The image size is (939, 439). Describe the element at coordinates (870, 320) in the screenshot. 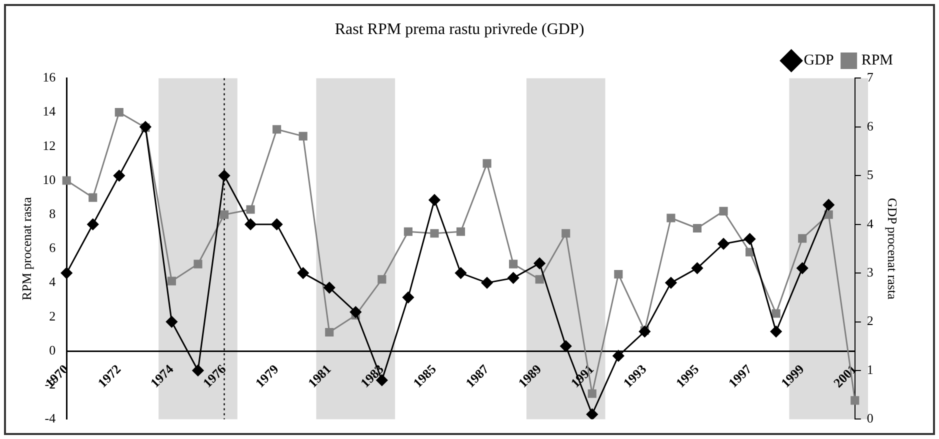

I see `y2-tick-label: 2` at that location.